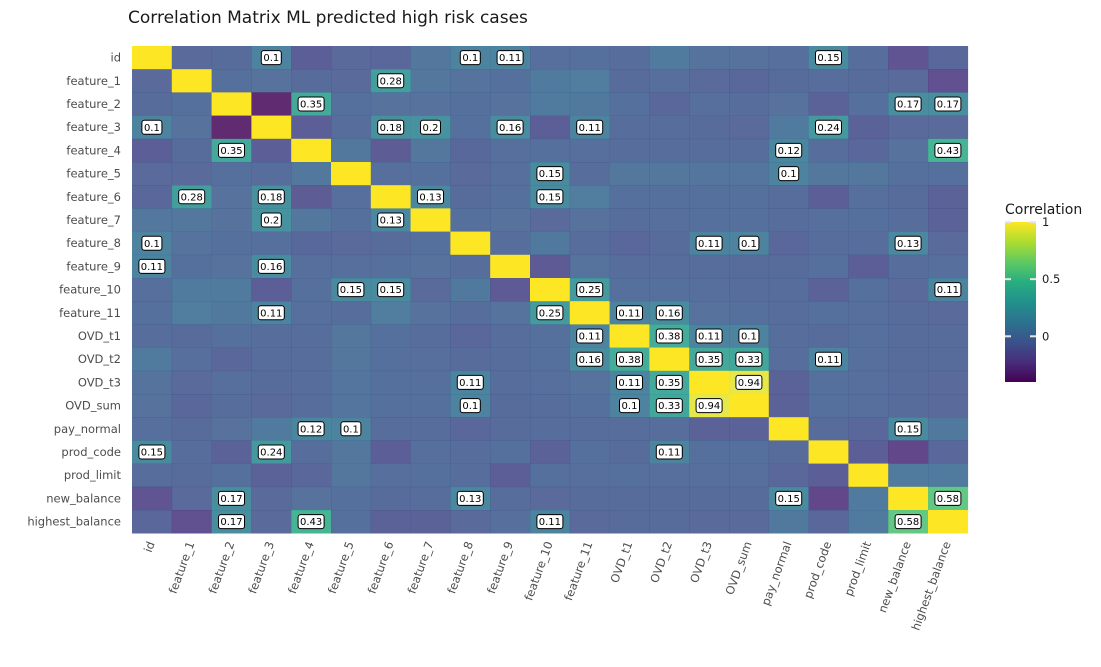  What do you see at coordinates (669, 313) in the screenshot?
I see `cell-label-text: 0.16` at bounding box center [669, 313].